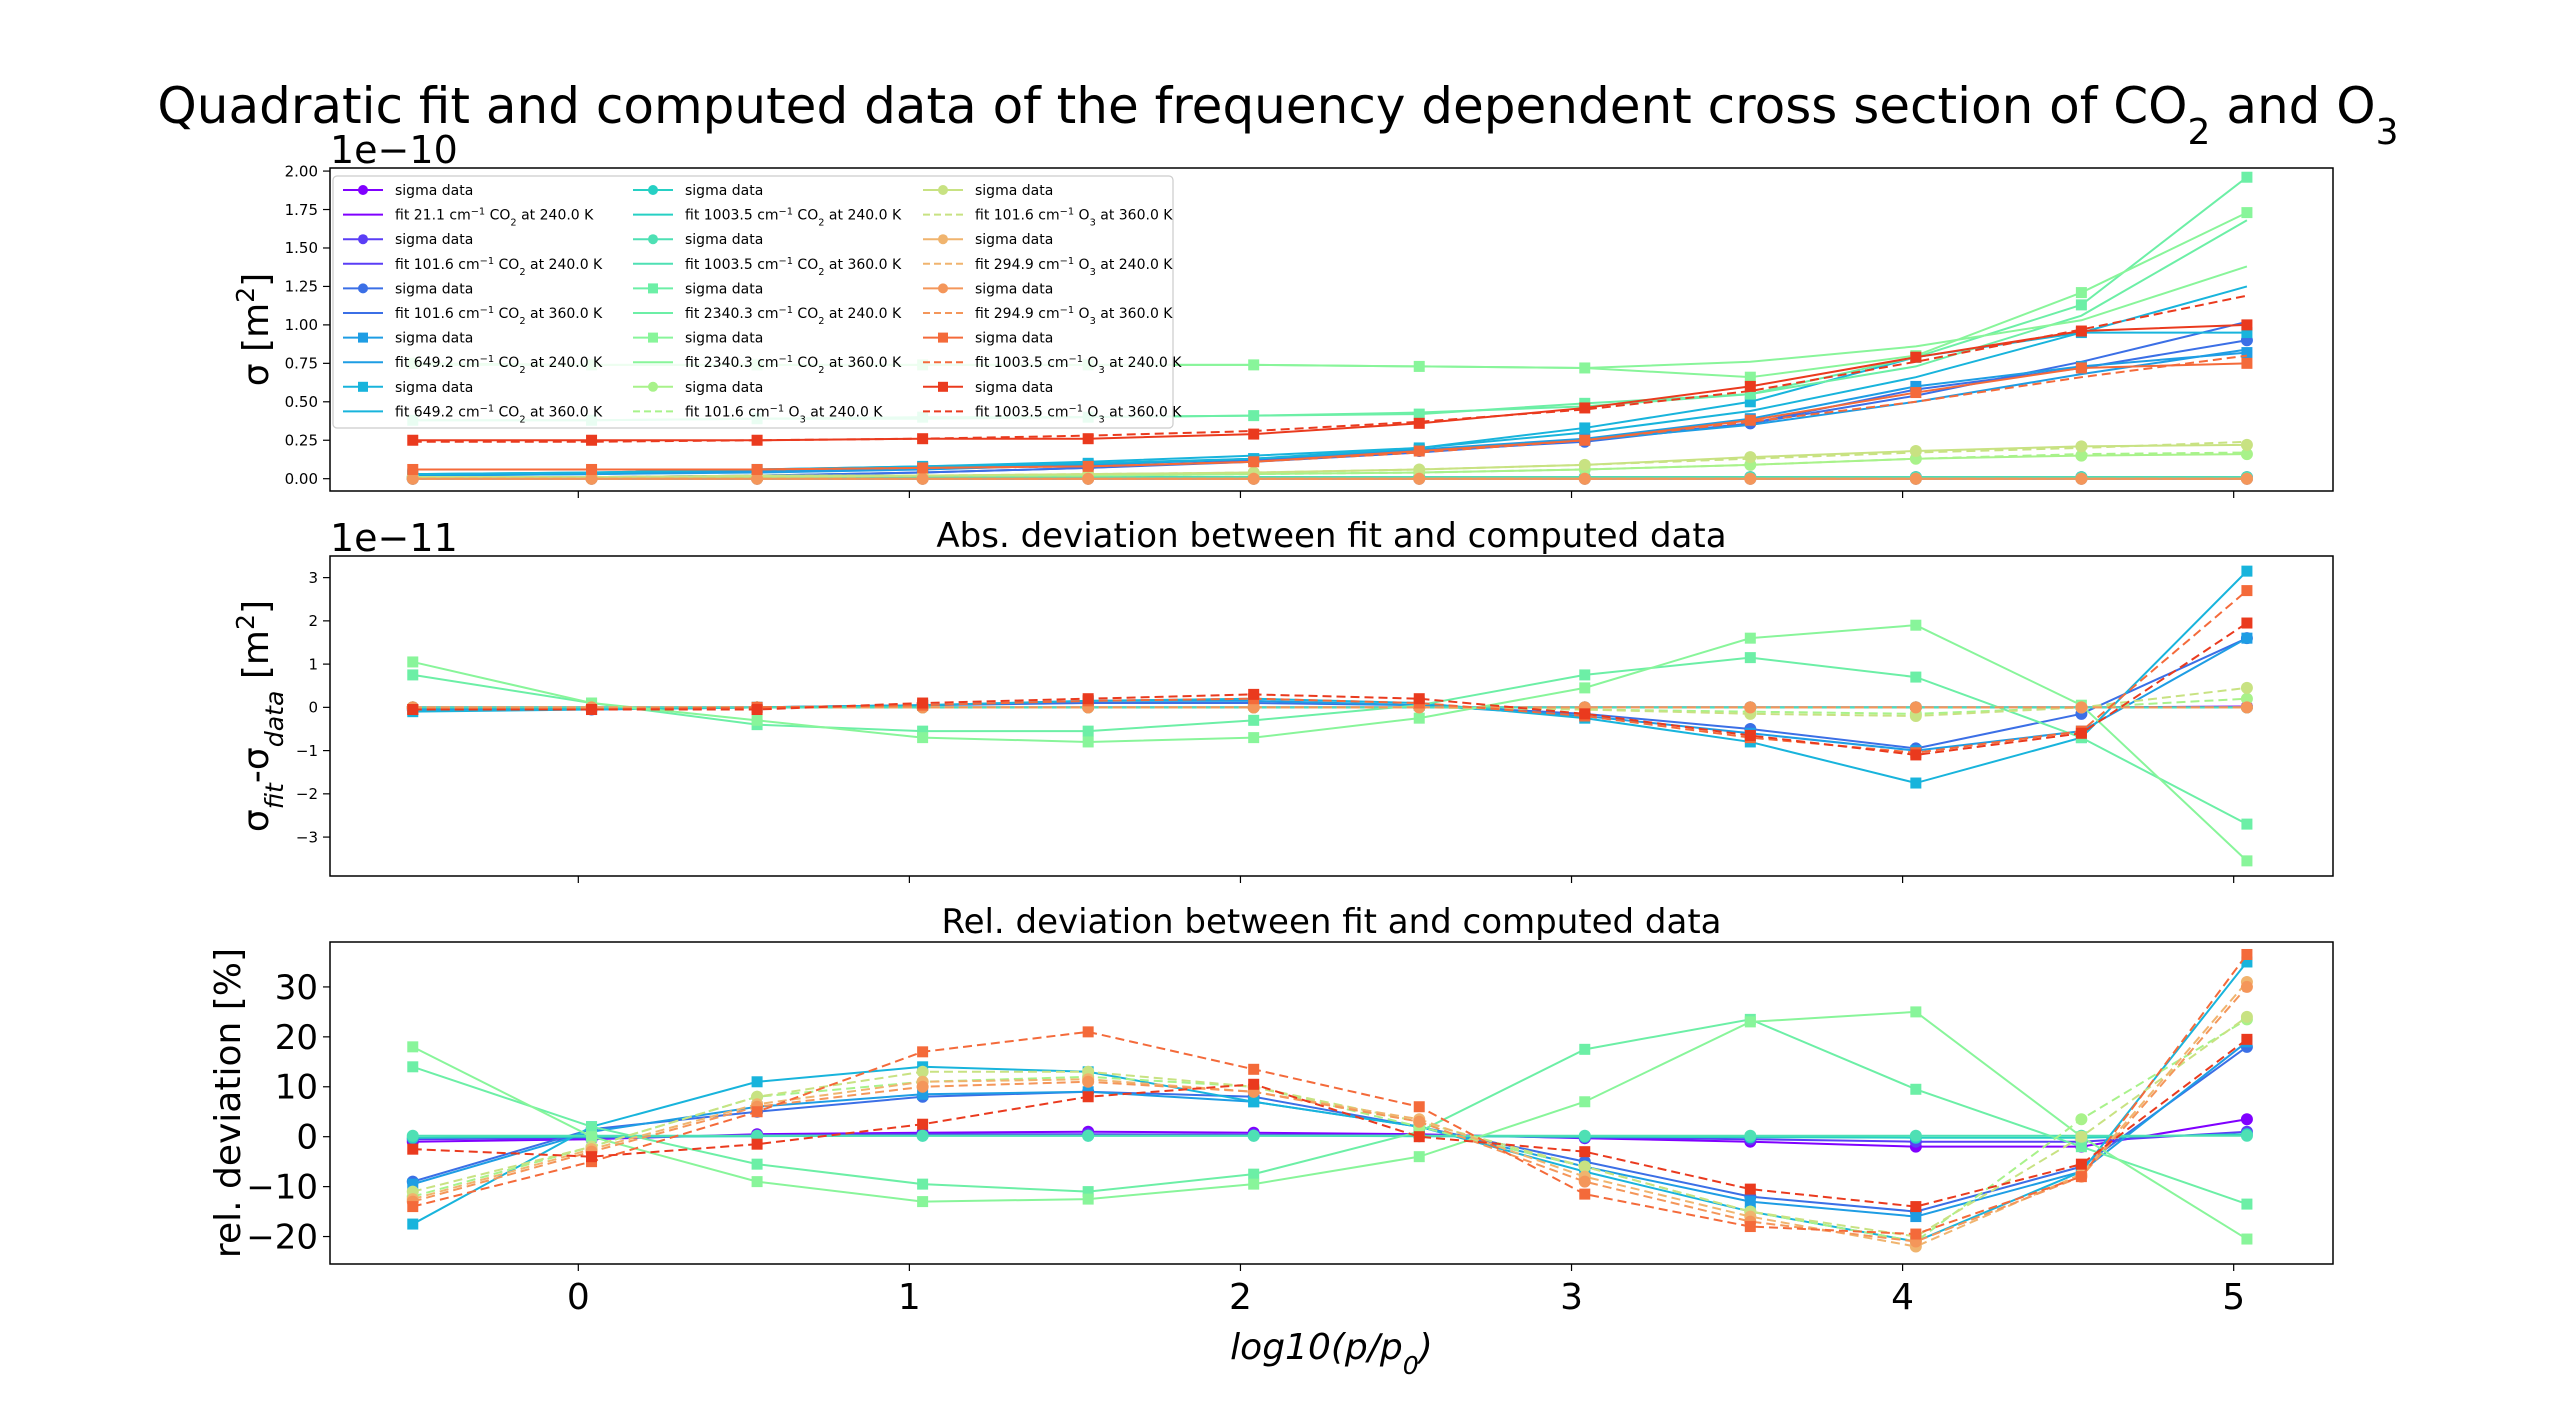 Image resolution: width=2560 pixels, height=1404 pixels. I want to click on y-tick-label: 1.00, so click(301, 325).